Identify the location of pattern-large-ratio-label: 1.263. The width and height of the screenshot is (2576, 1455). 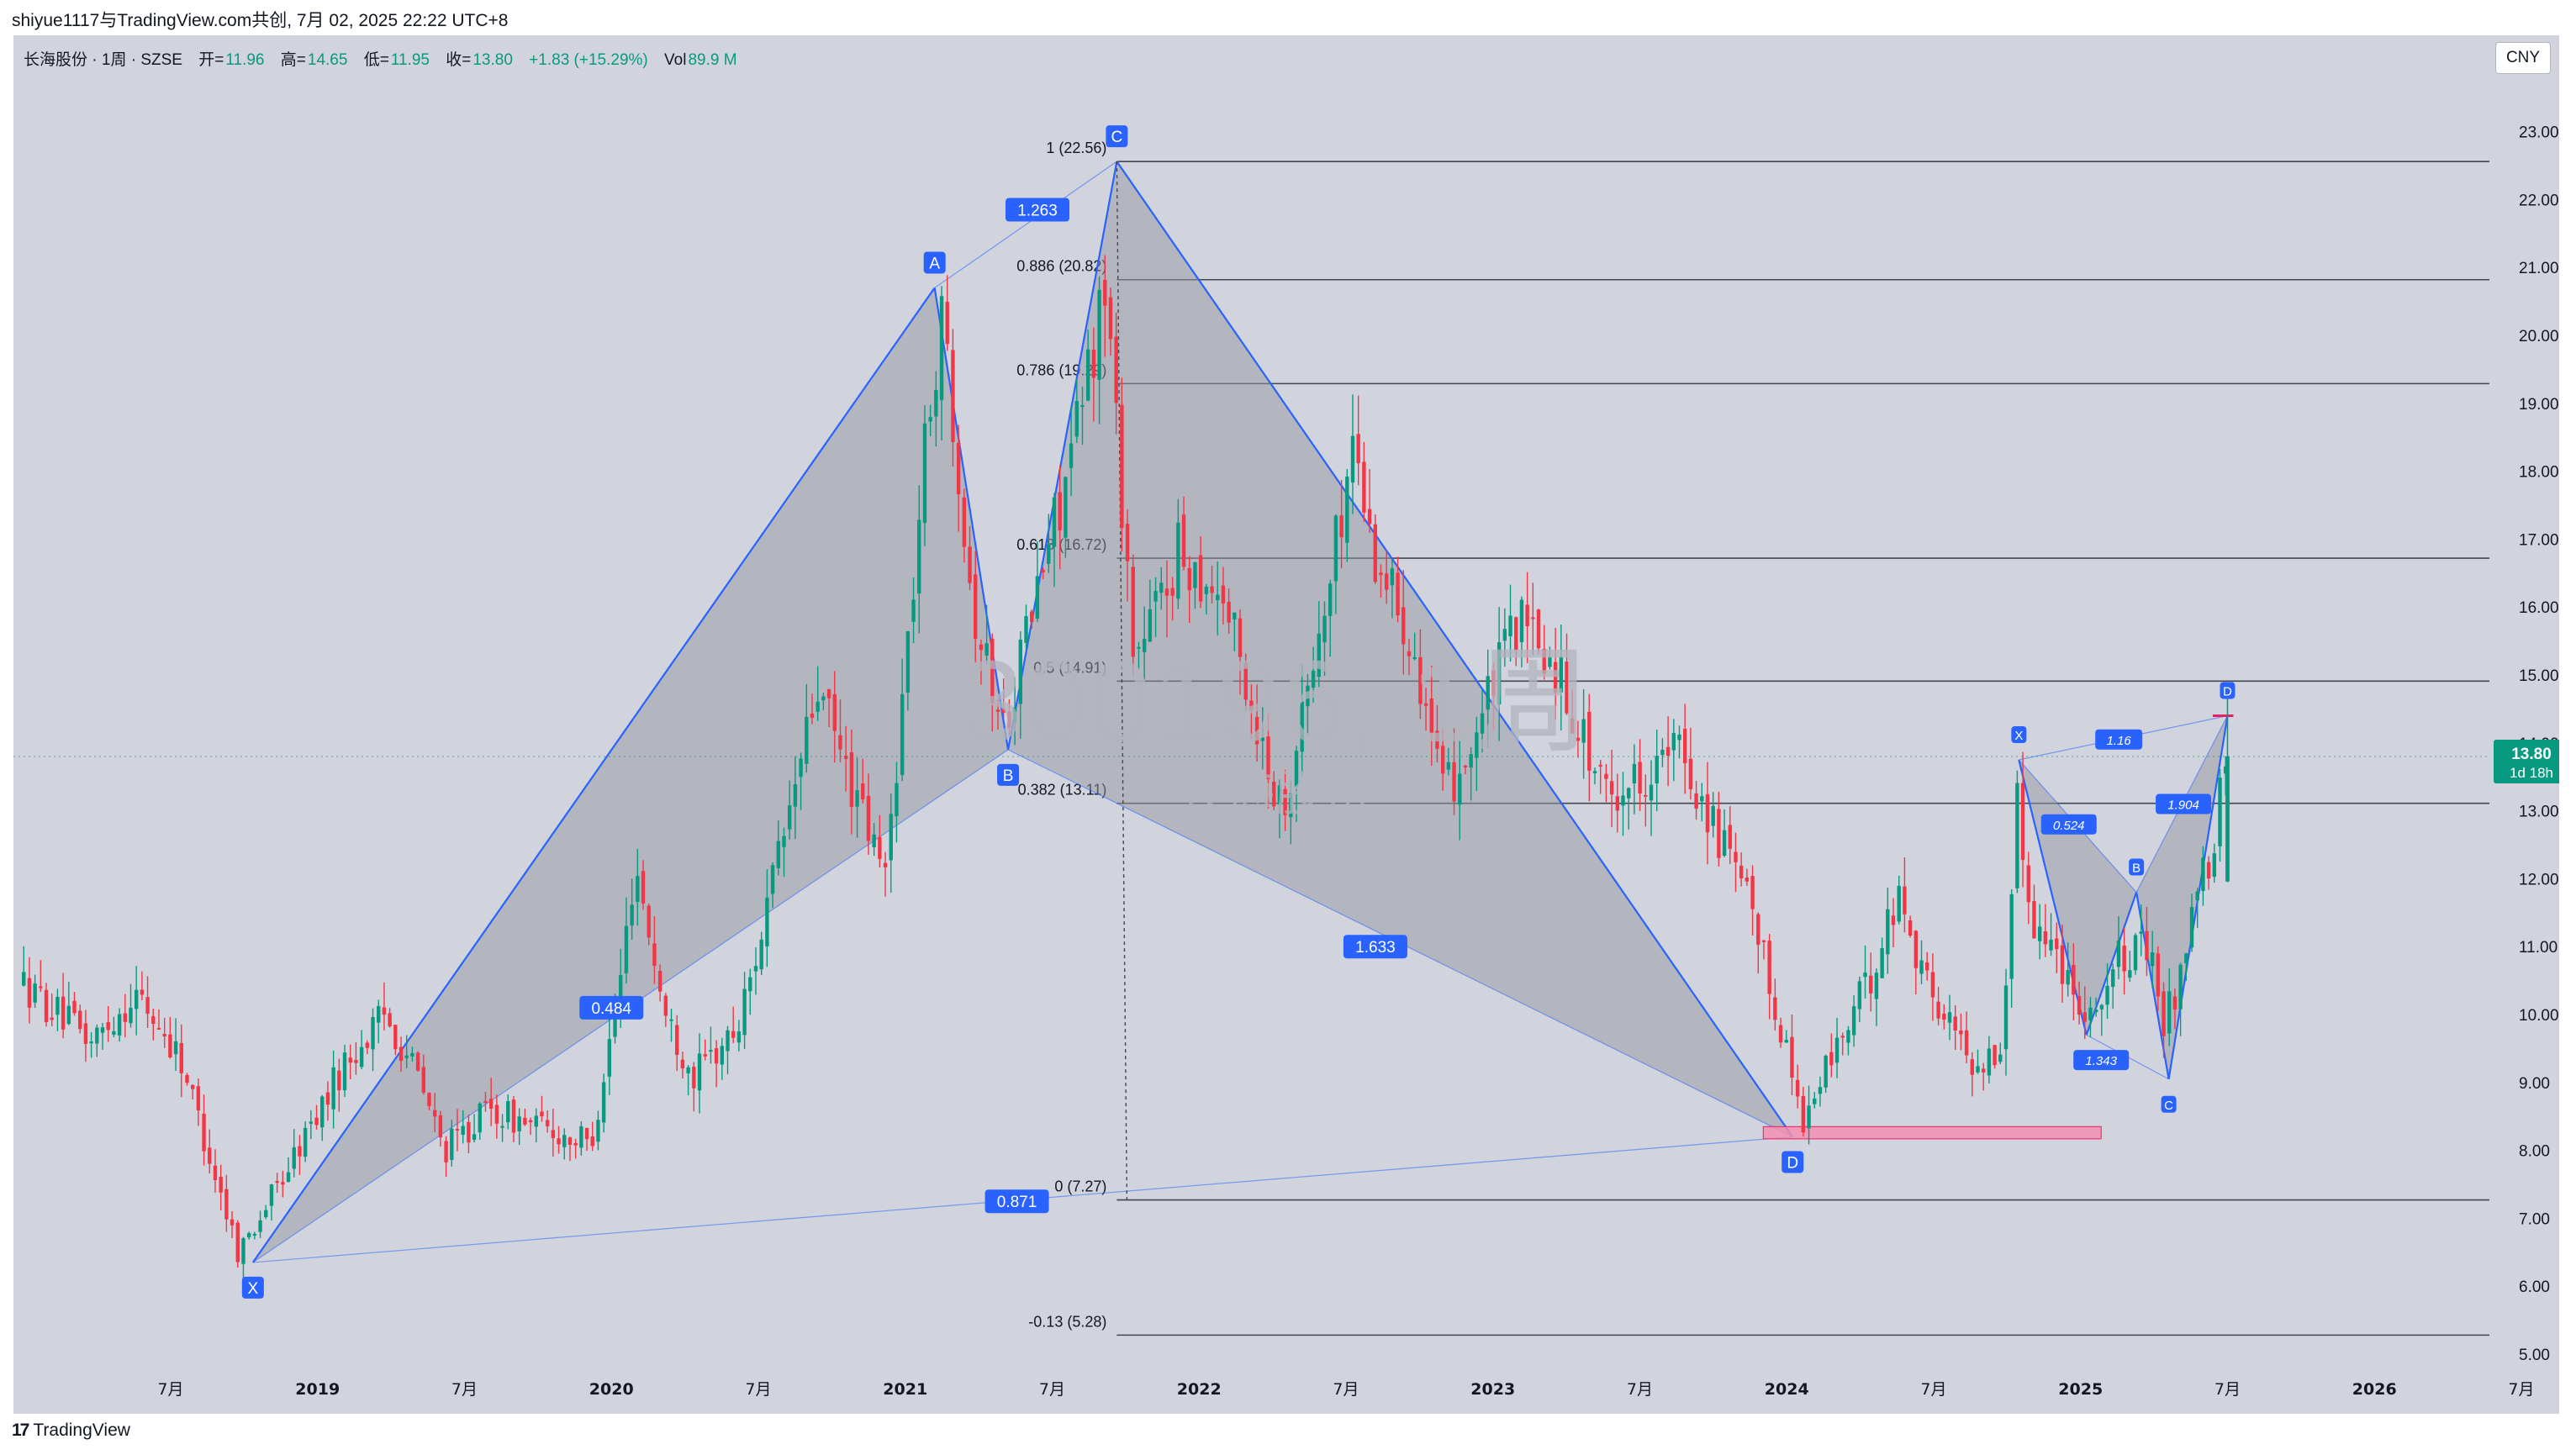
(1037, 211).